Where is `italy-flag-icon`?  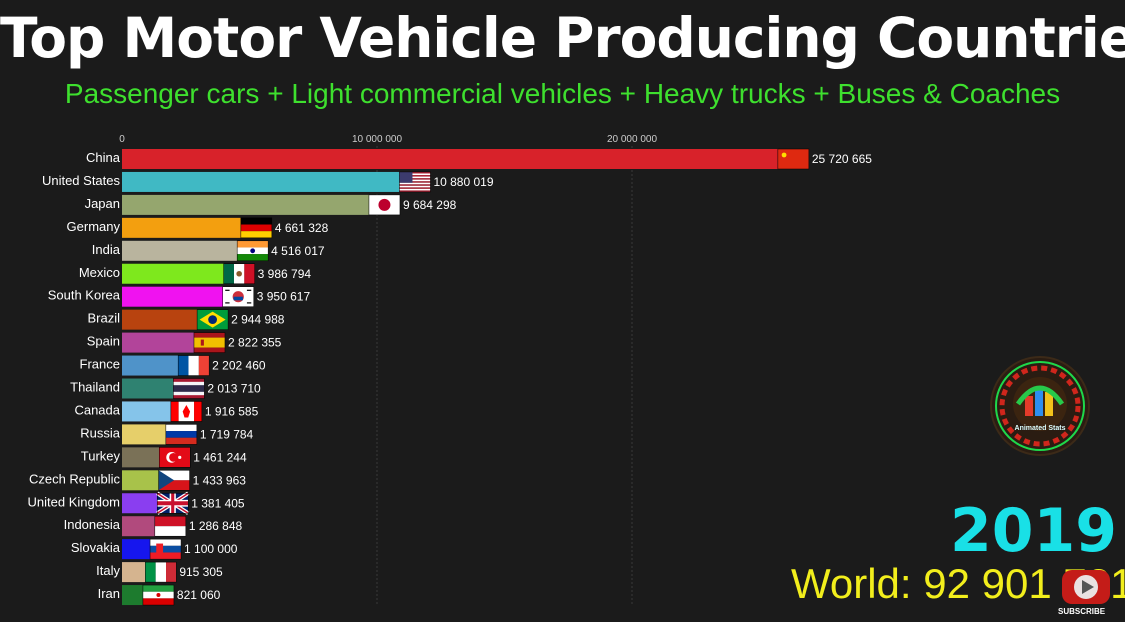
italy-flag-icon is located at coordinates (161, 572).